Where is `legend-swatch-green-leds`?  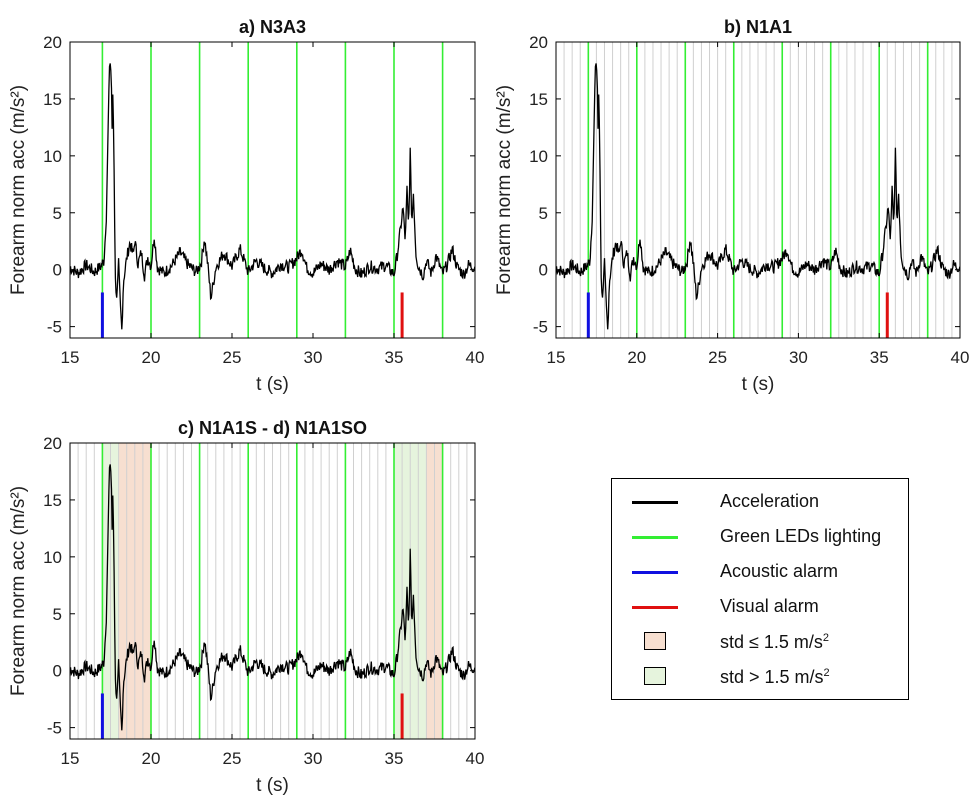 legend-swatch-green-leds is located at coordinates (655, 537).